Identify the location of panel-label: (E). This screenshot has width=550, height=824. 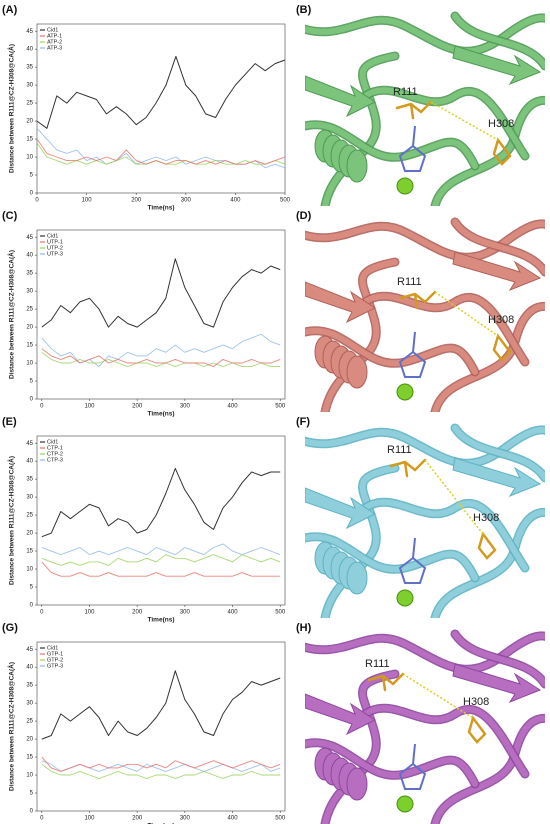
(9, 422).